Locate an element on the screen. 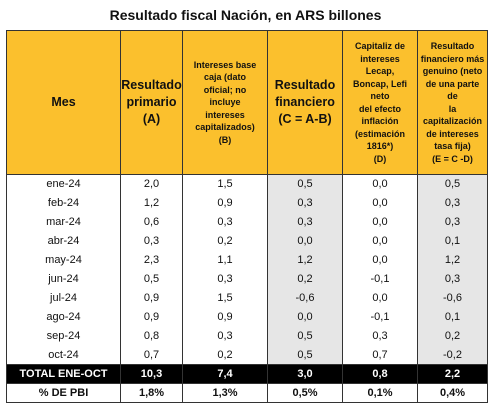 Image resolution: width=491 pixels, height=412 pixels. header-line: (C = A-B) is located at coordinates (305, 119).